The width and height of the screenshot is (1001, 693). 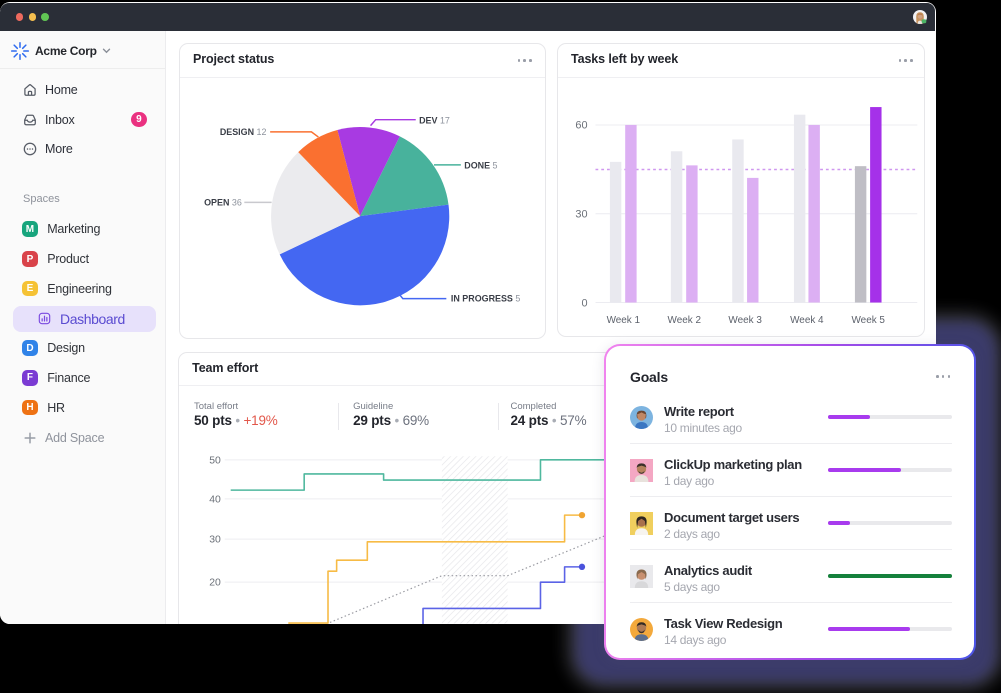 I want to click on svg-text: Week 1, so click(x=623, y=320).